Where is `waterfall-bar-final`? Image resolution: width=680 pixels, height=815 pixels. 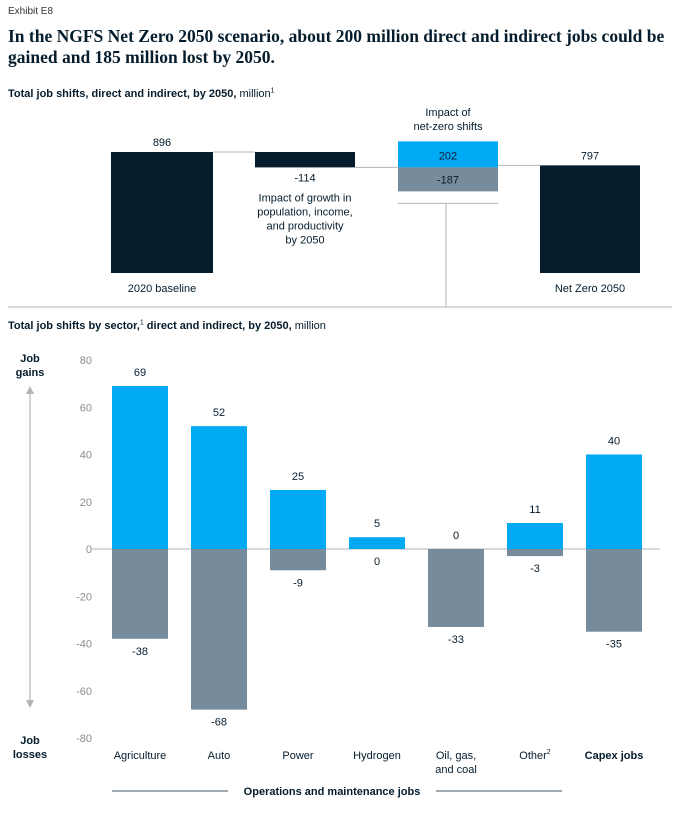
waterfall-bar-final is located at coordinates (590, 219).